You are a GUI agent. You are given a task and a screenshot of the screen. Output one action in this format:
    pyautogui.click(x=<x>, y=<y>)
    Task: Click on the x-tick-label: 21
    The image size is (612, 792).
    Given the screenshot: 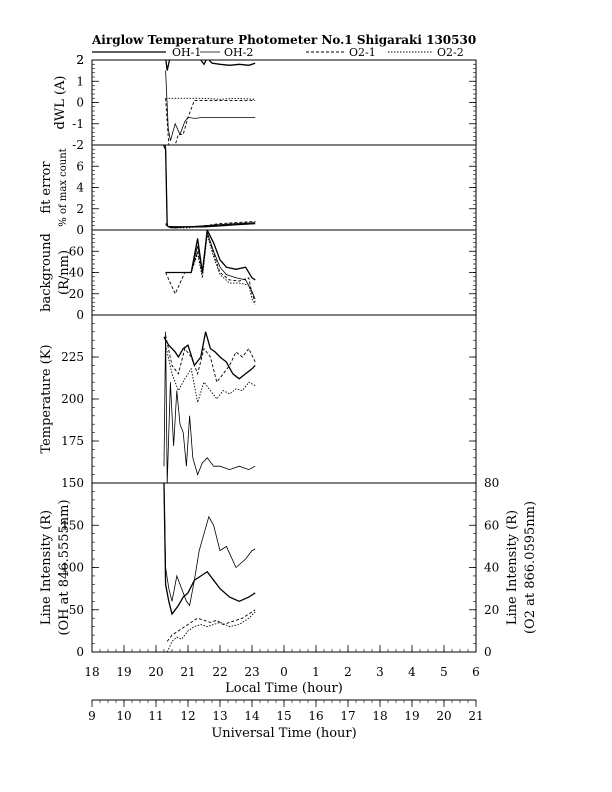 What is the action you would take?
    pyautogui.click(x=187, y=672)
    